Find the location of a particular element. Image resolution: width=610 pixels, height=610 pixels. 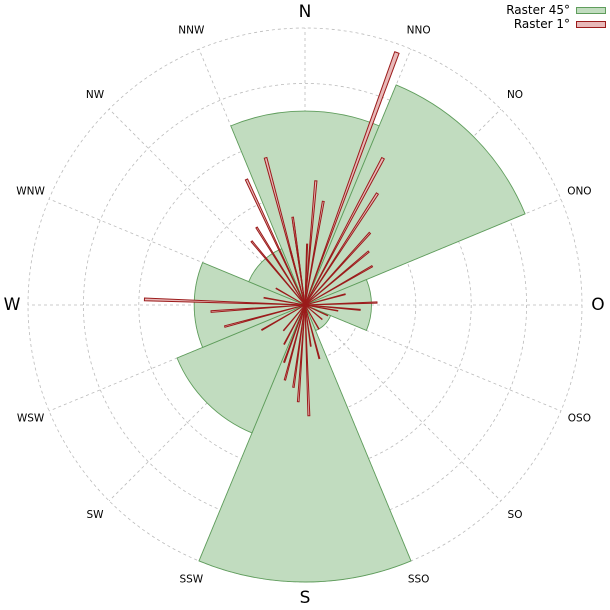

legend-item-raster-45: Raster 45° is located at coordinates (556, 10).